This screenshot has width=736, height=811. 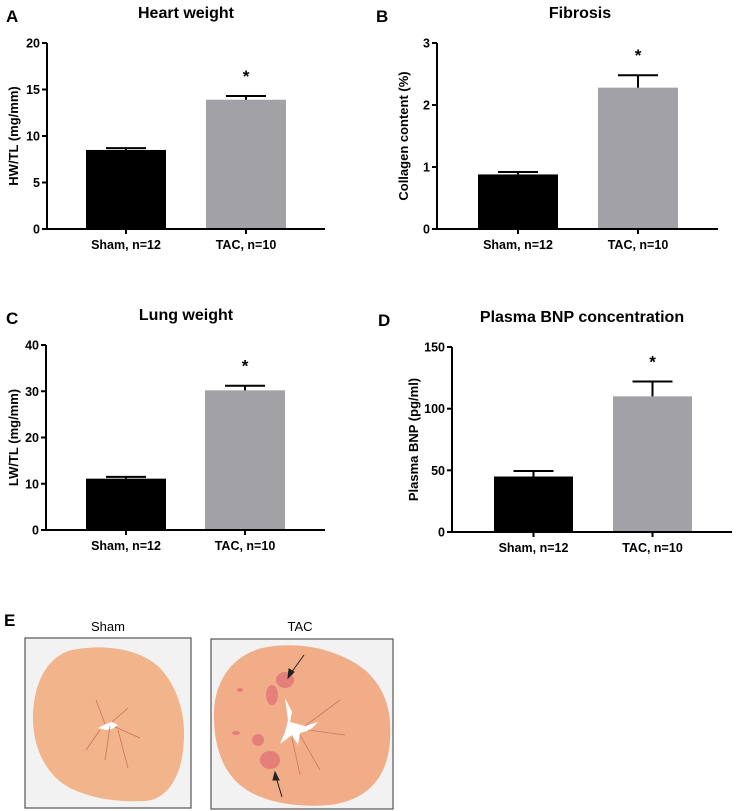 I want to click on panel-letter: B, so click(x=382, y=16).